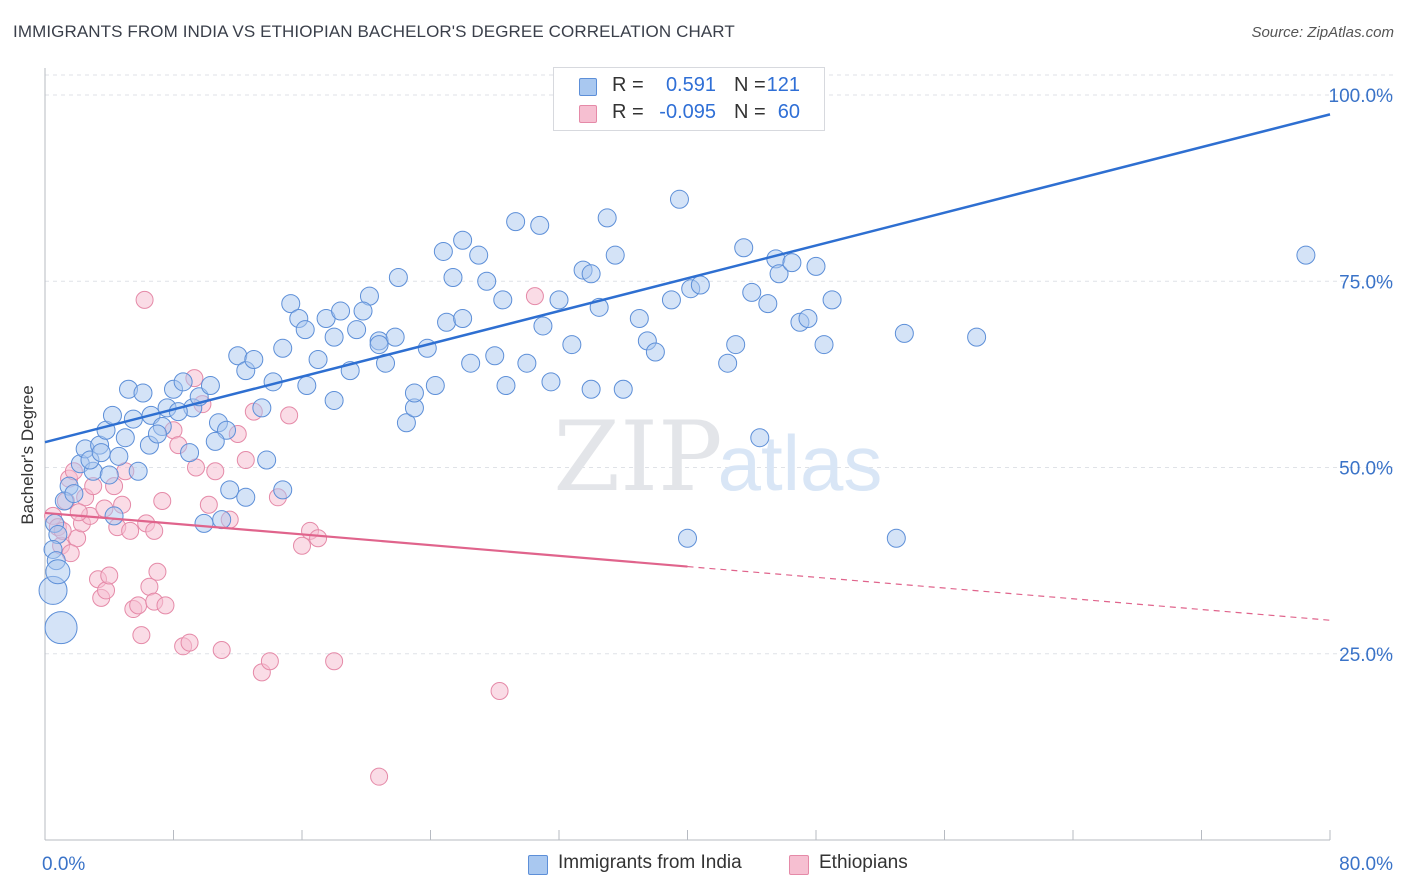 The height and width of the screenshot is (892, 1406). I want to click on x-tick-label: 0.0%, so click(63, 864).